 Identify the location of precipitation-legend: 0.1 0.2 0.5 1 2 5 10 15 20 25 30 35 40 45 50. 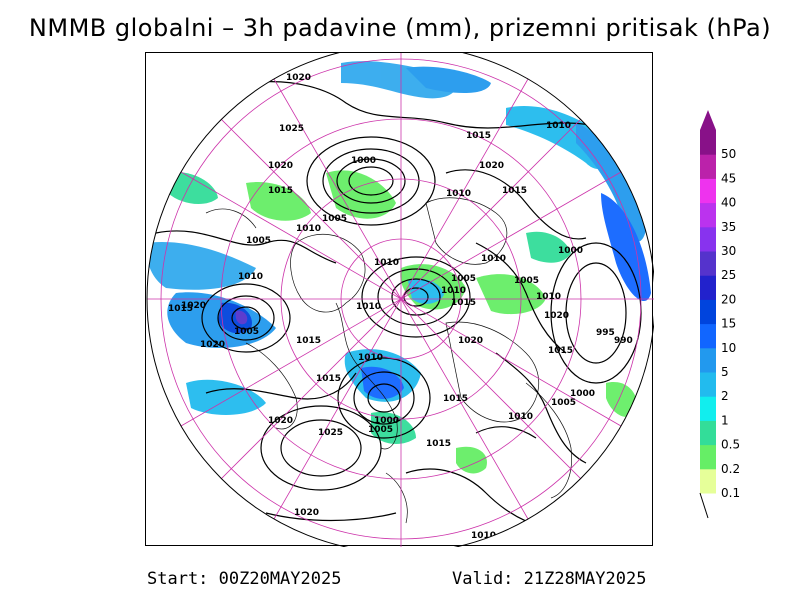
(727, 318).